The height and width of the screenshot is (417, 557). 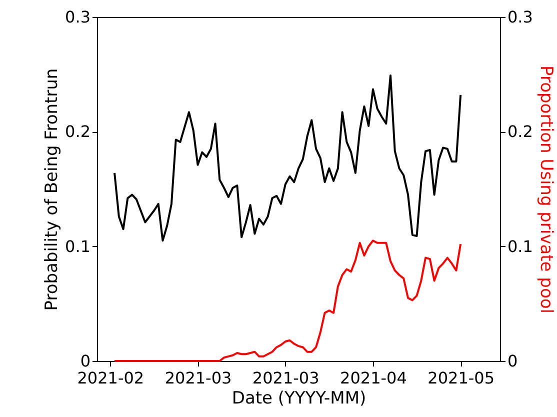 I want to click on y-tick-label: 0.1, so click(x=77, y=246).